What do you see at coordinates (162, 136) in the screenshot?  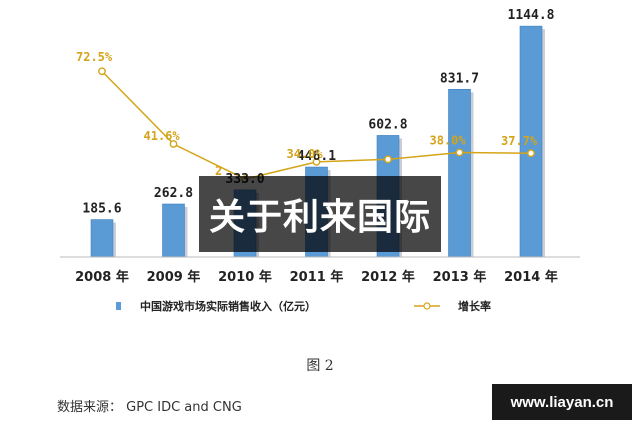 I see `growth-rate-label: 41.6%` at bounding box center [162, 136].